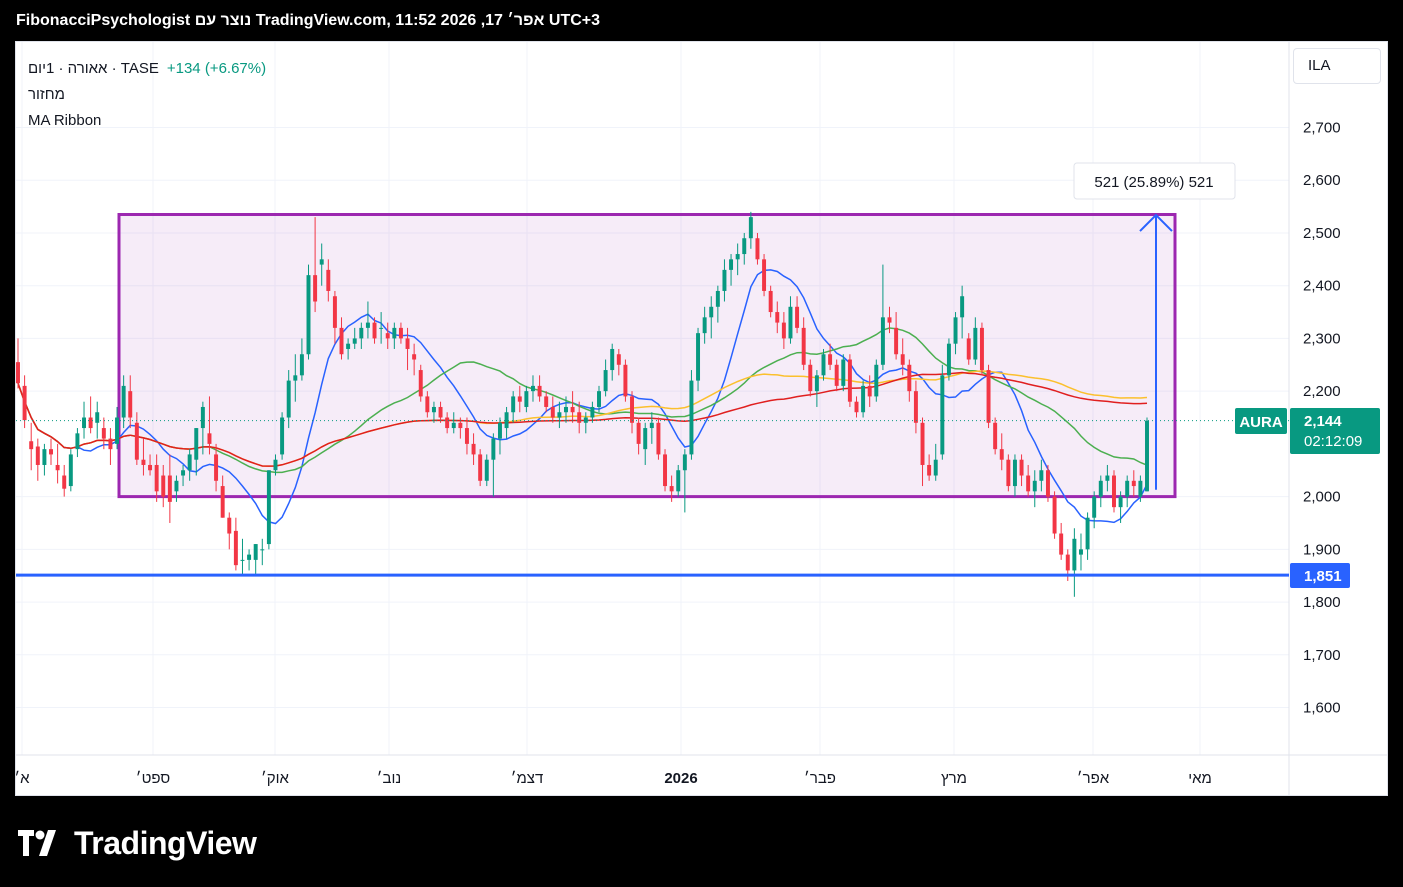 The image size is (1403, 887). What do you see at coordinates (1333, 441) in the screenshot?
I see `price-tag-countdown: 02:12:09` at bounding box center [1333, 441].